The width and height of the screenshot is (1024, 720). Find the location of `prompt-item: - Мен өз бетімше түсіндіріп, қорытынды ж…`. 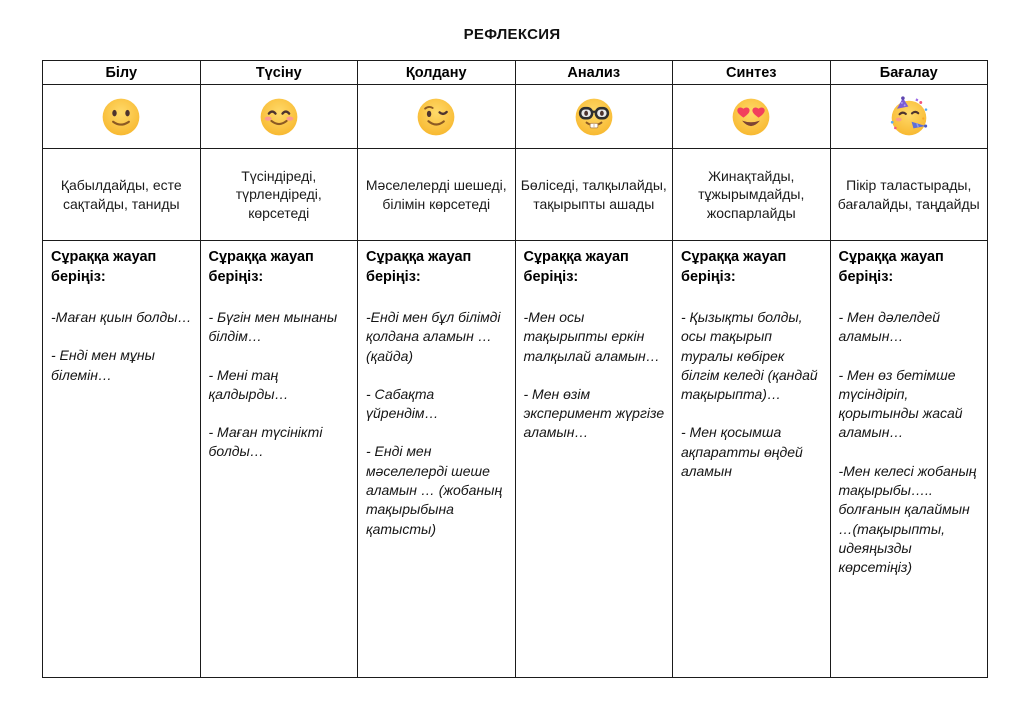

prompt-item: - Мен өз бетімше түсіндіріп, қорытынды ж… is located at coordinates (900, 403).